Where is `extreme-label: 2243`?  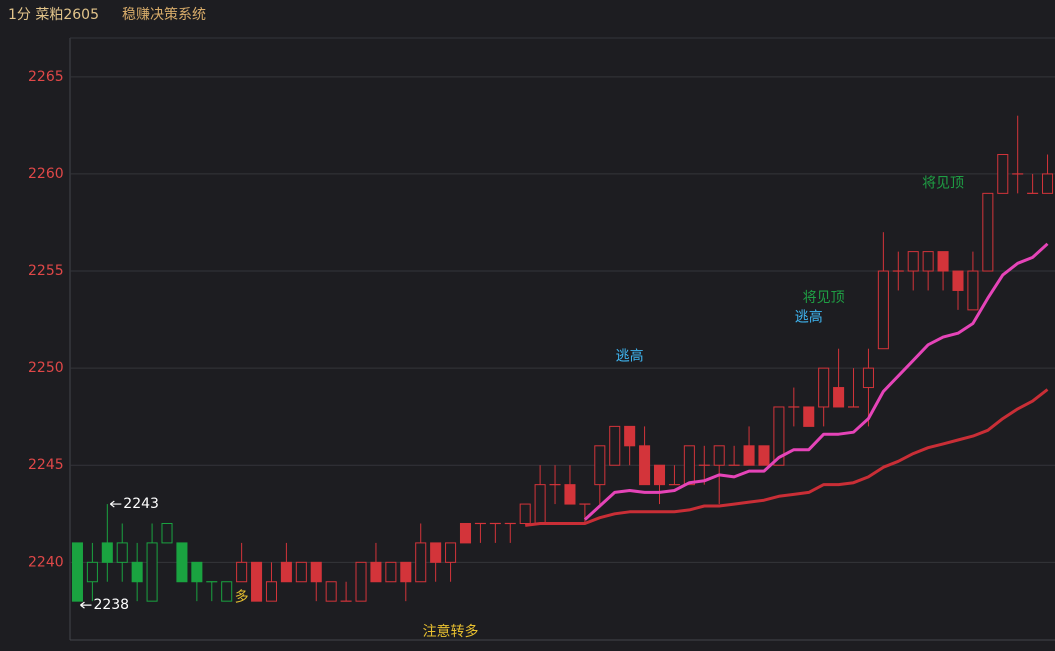 extreme-label: 2243 is located at coordinates (141, 504).